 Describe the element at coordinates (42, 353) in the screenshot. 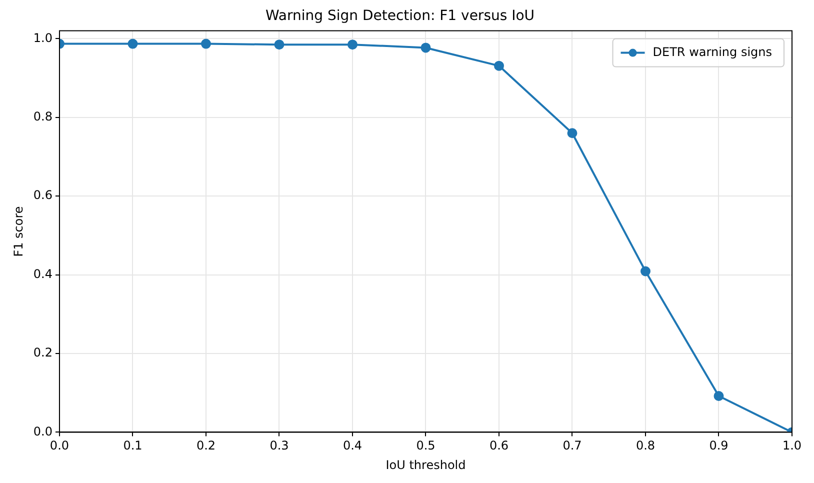

I see `y-tick-label: 0.2` at that location.